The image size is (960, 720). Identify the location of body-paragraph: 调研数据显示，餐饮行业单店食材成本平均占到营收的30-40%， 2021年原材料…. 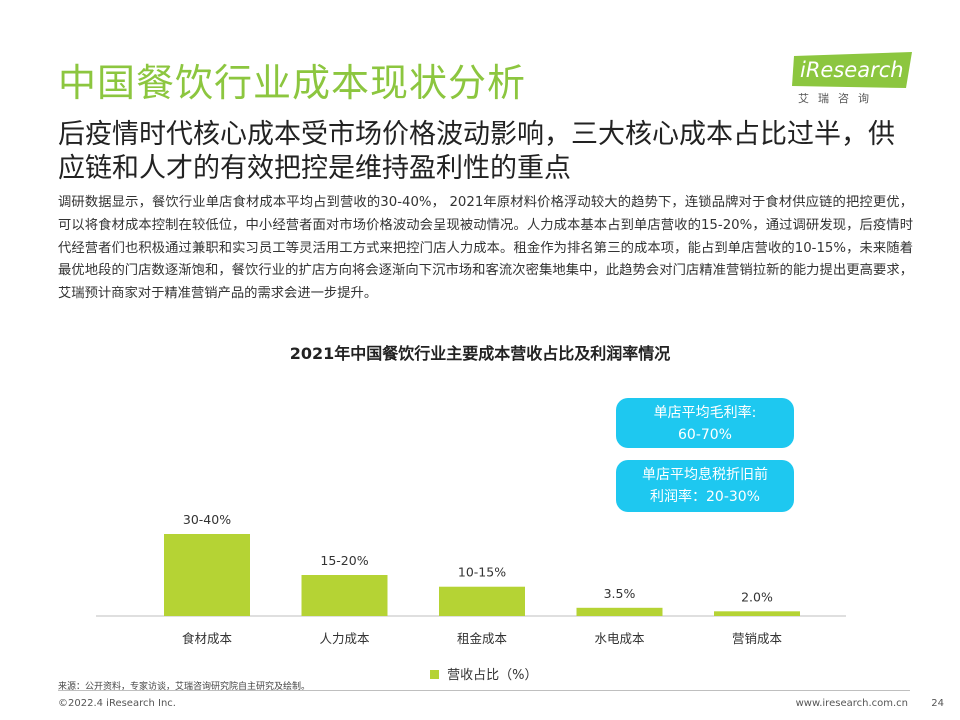
(485, 248).